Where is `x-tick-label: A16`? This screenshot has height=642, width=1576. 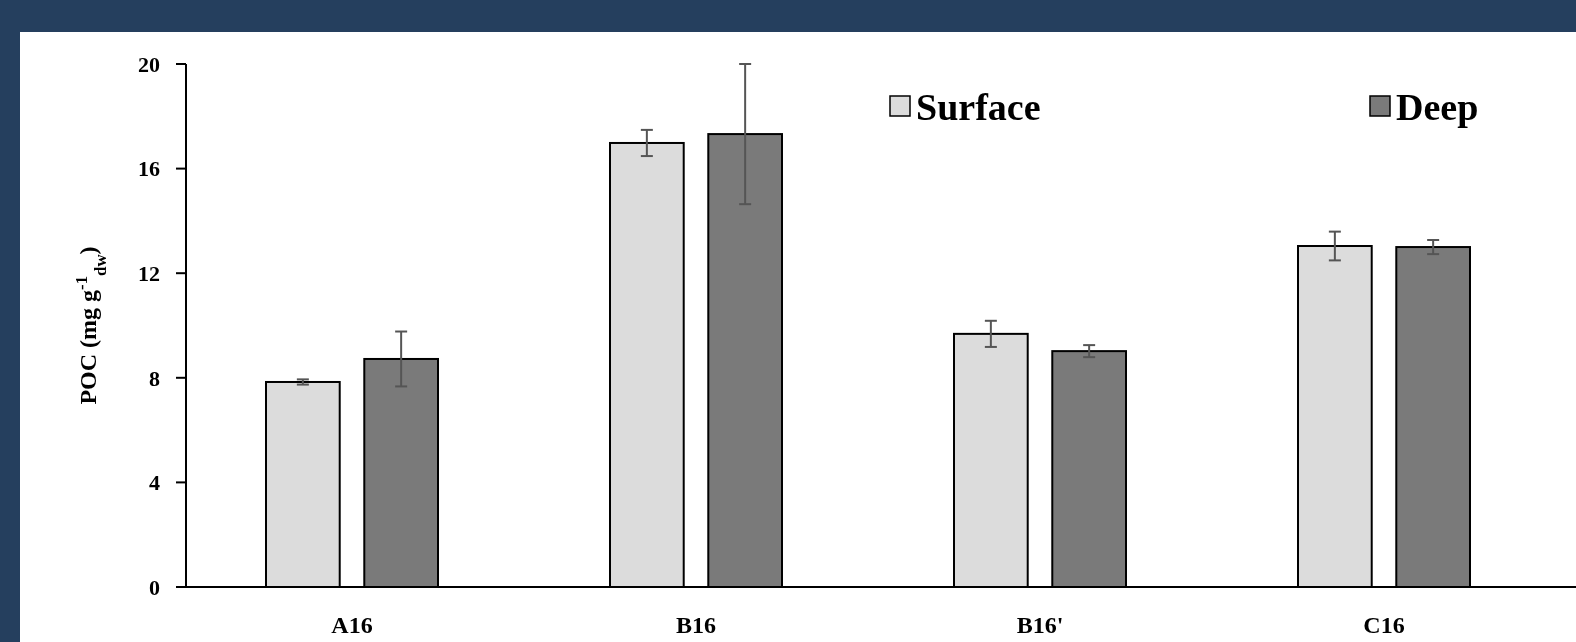
x-tick-label: A16 is located at coordinates (352, 625).